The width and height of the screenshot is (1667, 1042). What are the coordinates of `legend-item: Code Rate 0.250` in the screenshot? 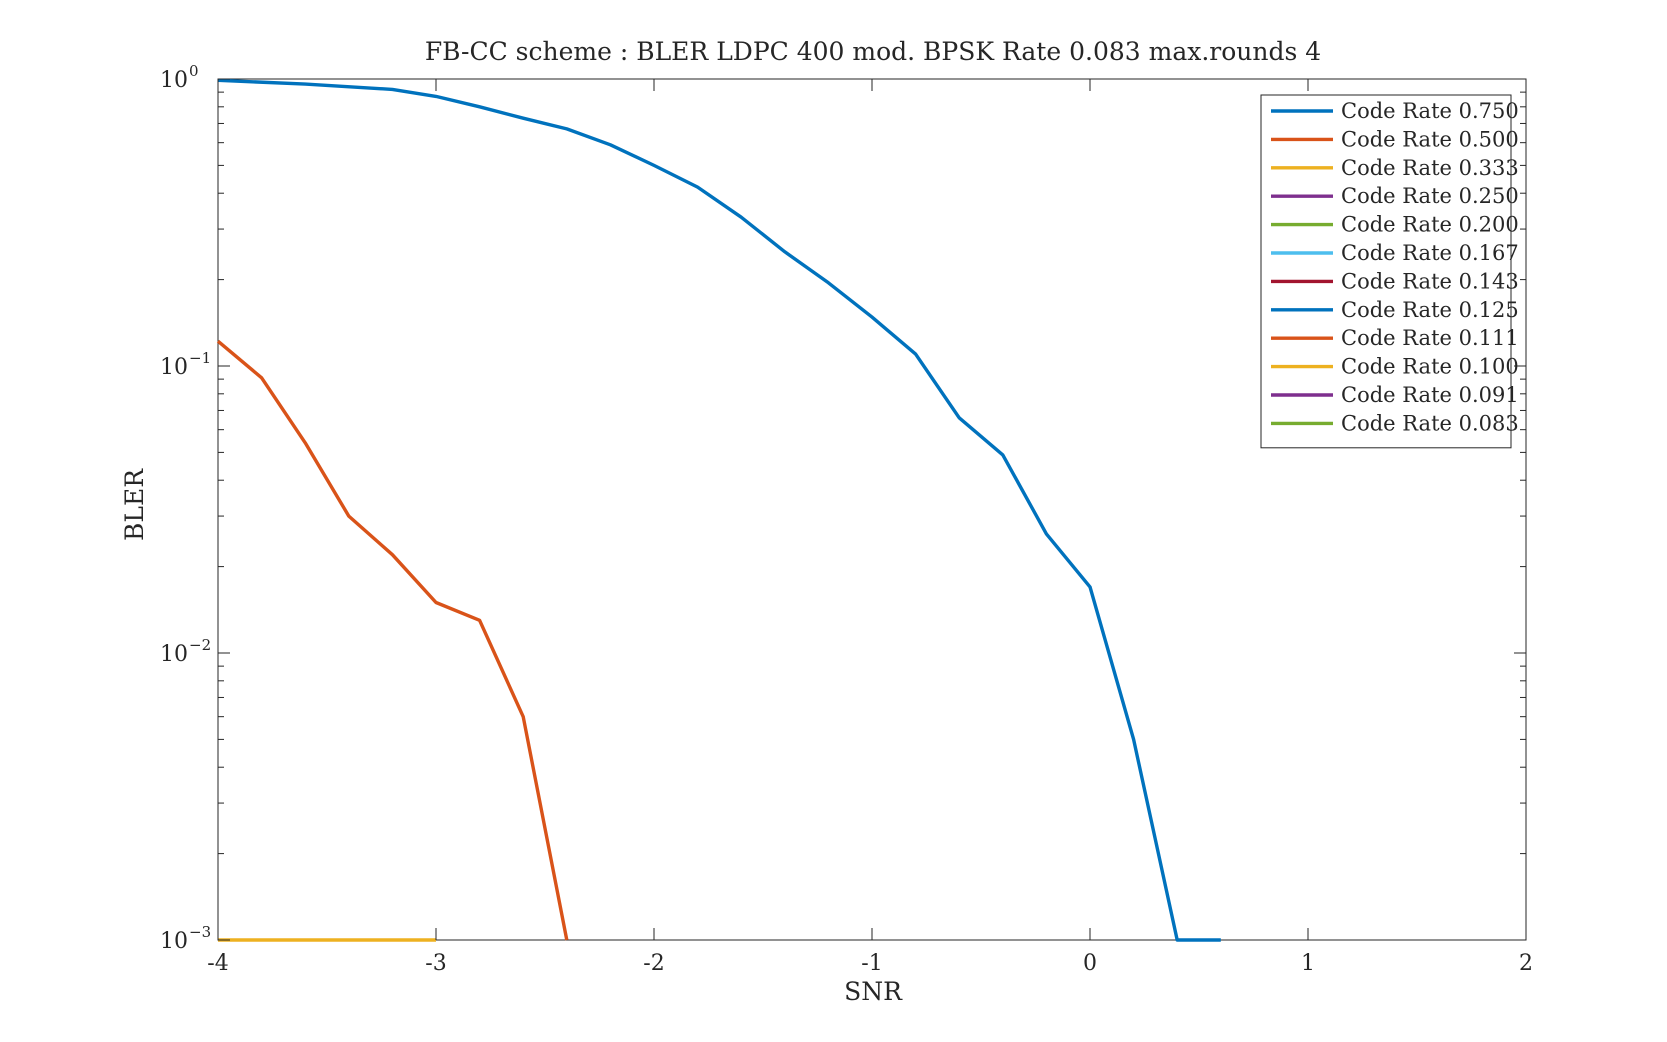 It's located at (1395, 196).